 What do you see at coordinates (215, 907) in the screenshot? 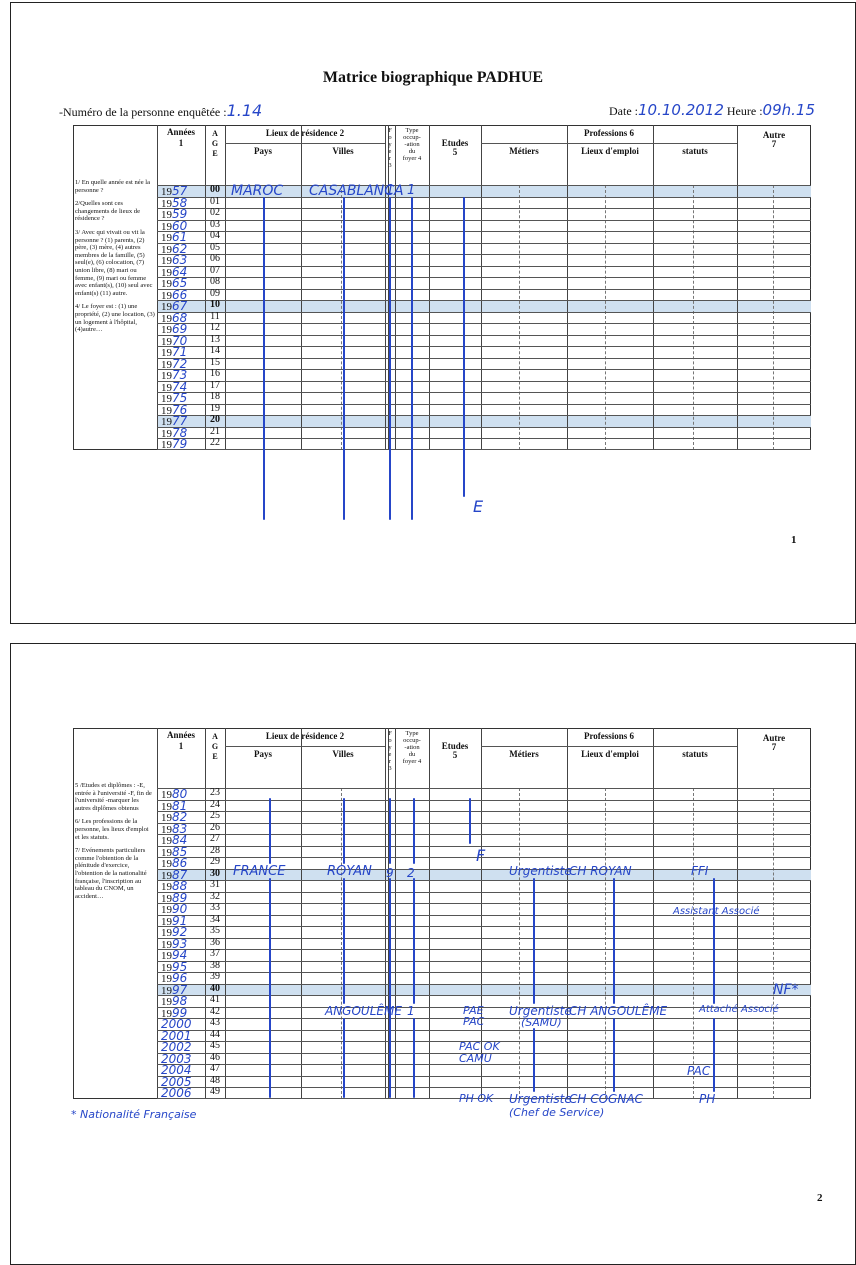
I see `age-cell: 33` at bounding box center [215, 907].